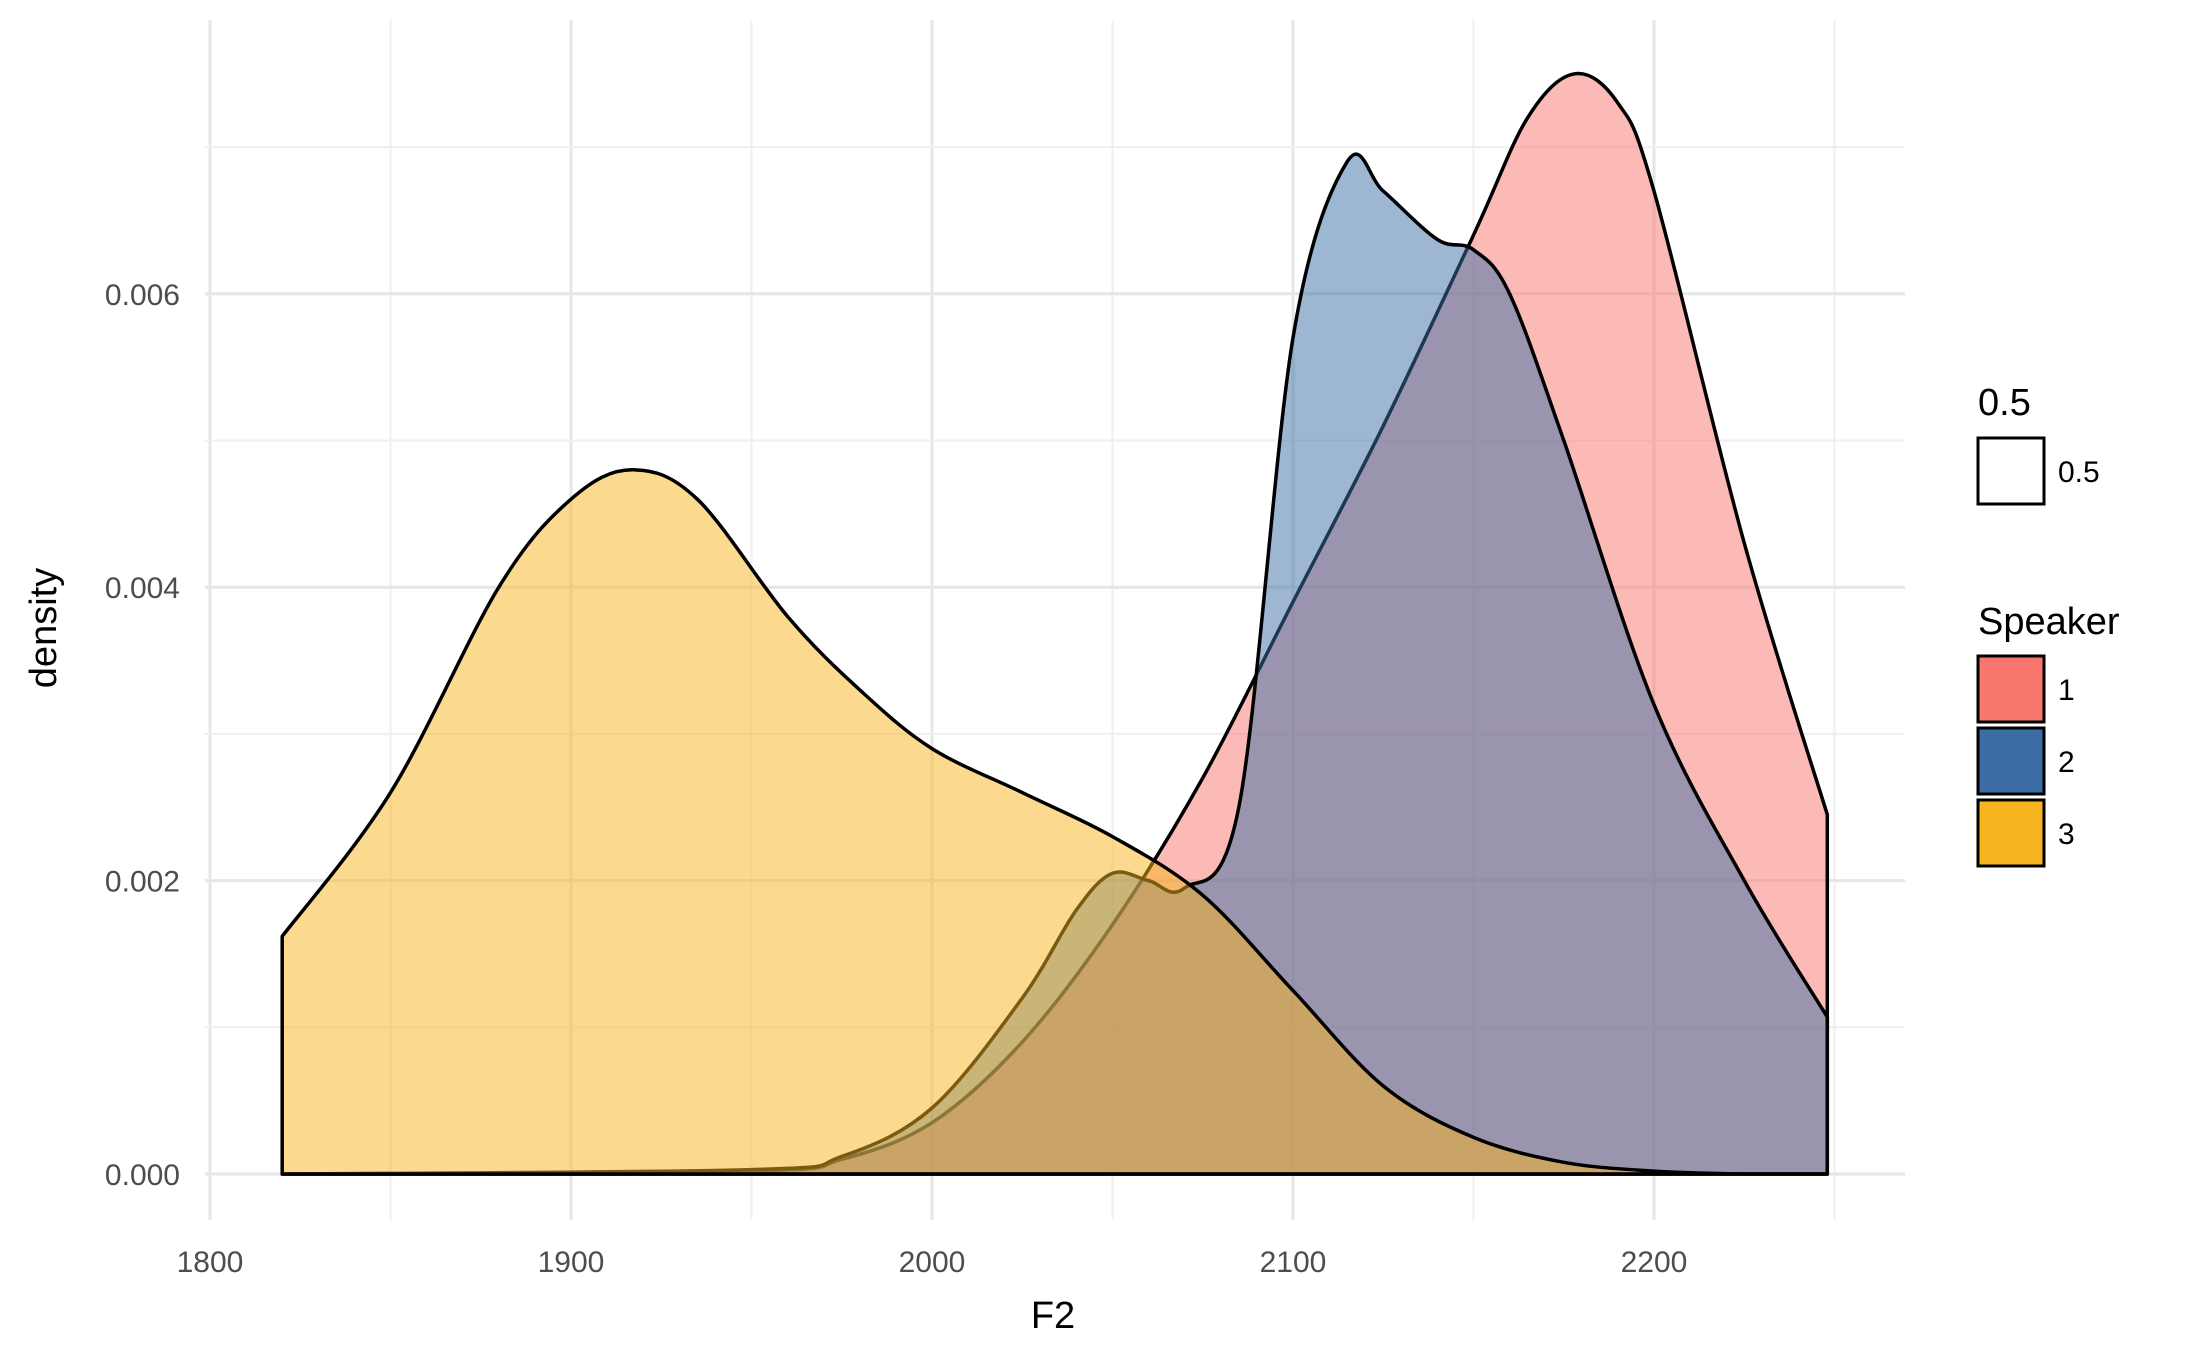 This screenshot has height=1351, width=2187. Describe the element at coordinates (1293, 1262) in the screenshot. I see `x-tick-label: 2100` at that location.